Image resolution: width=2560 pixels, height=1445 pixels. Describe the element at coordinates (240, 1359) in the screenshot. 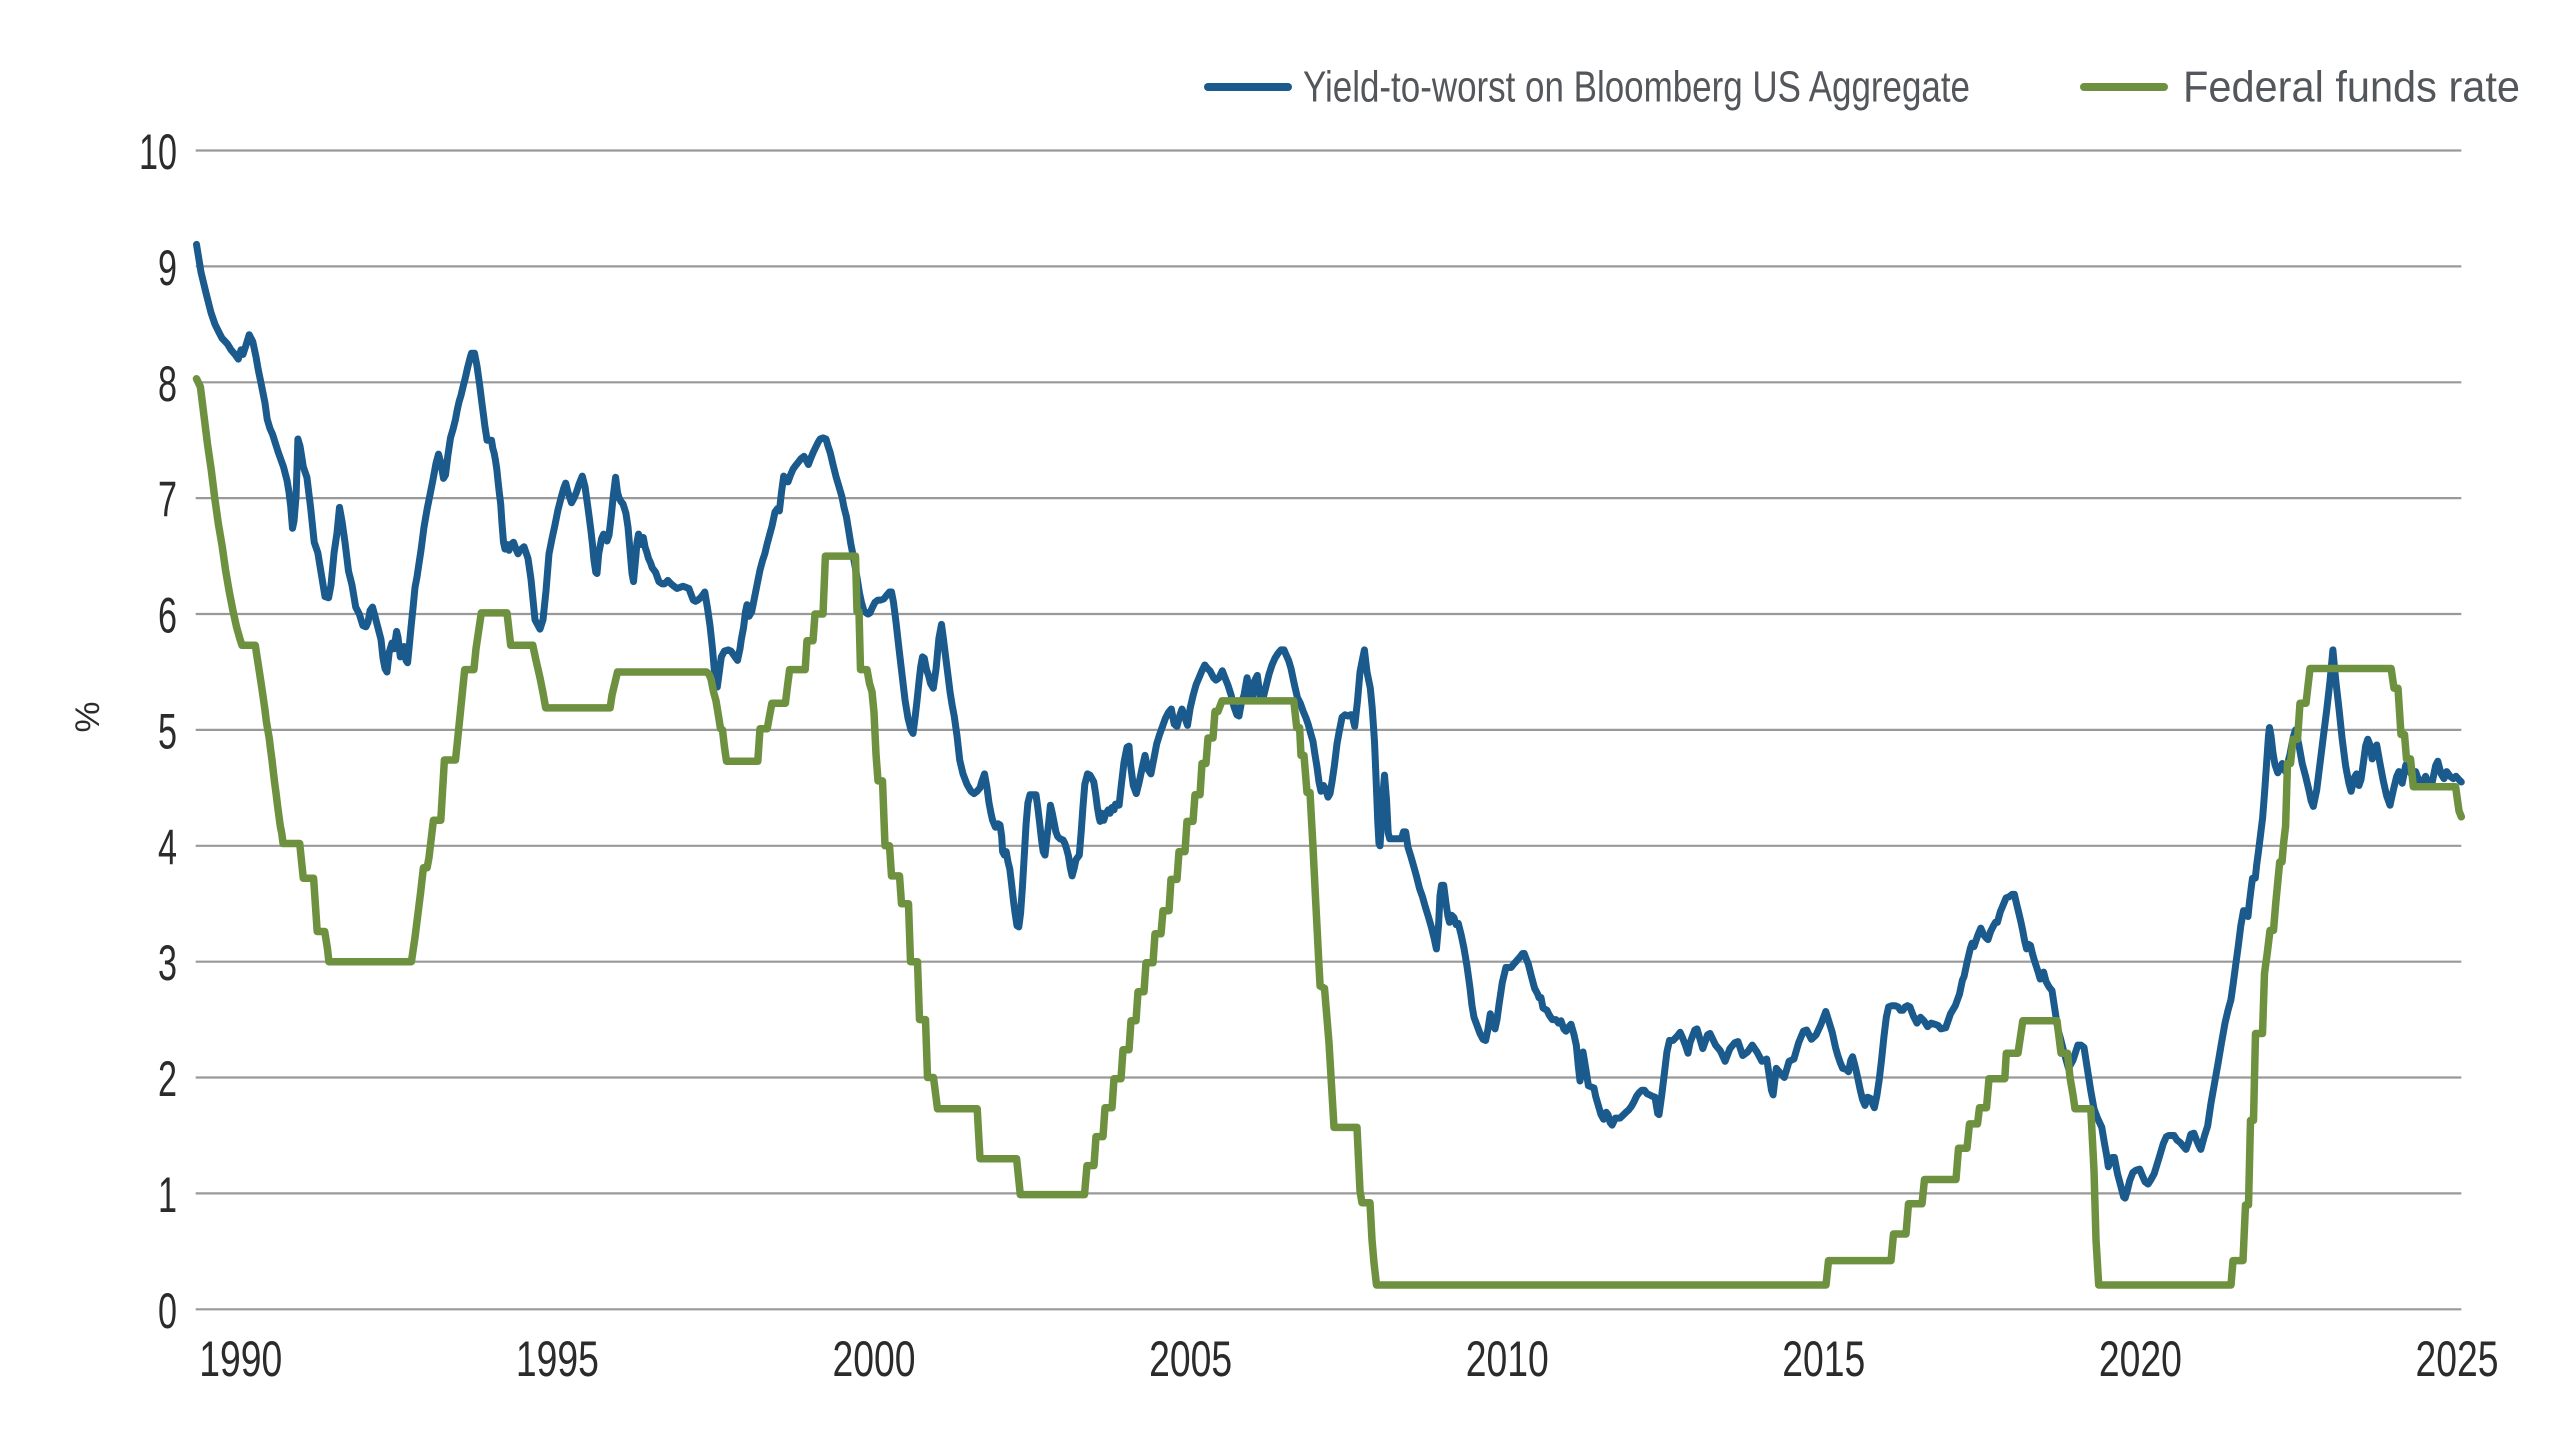

I see `svg-text: 1990` at that location.